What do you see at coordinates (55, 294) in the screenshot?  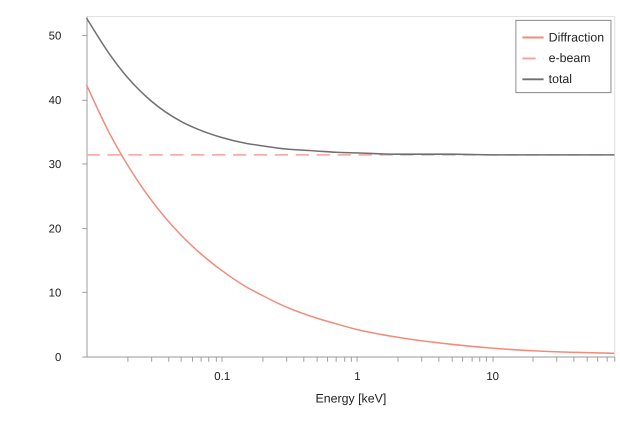 I see `y-tick-label: 10` at bounding box center [55, 294].